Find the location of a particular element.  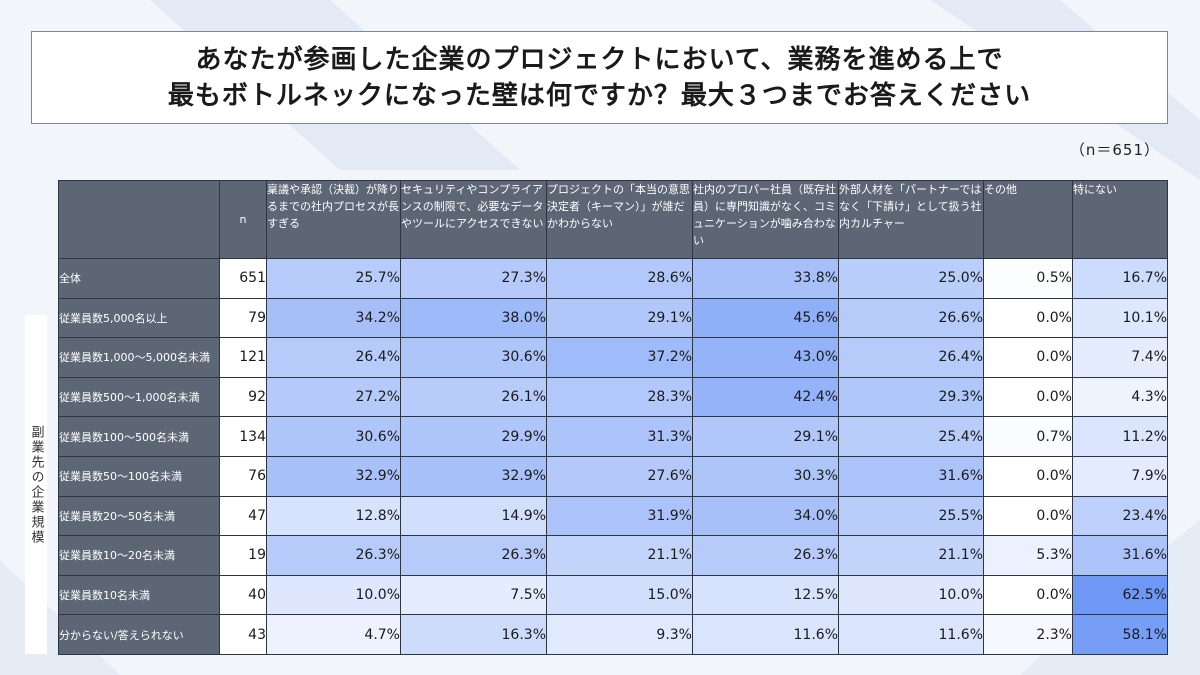

value-cell: 27.2% is located at coordinates (333, 397).